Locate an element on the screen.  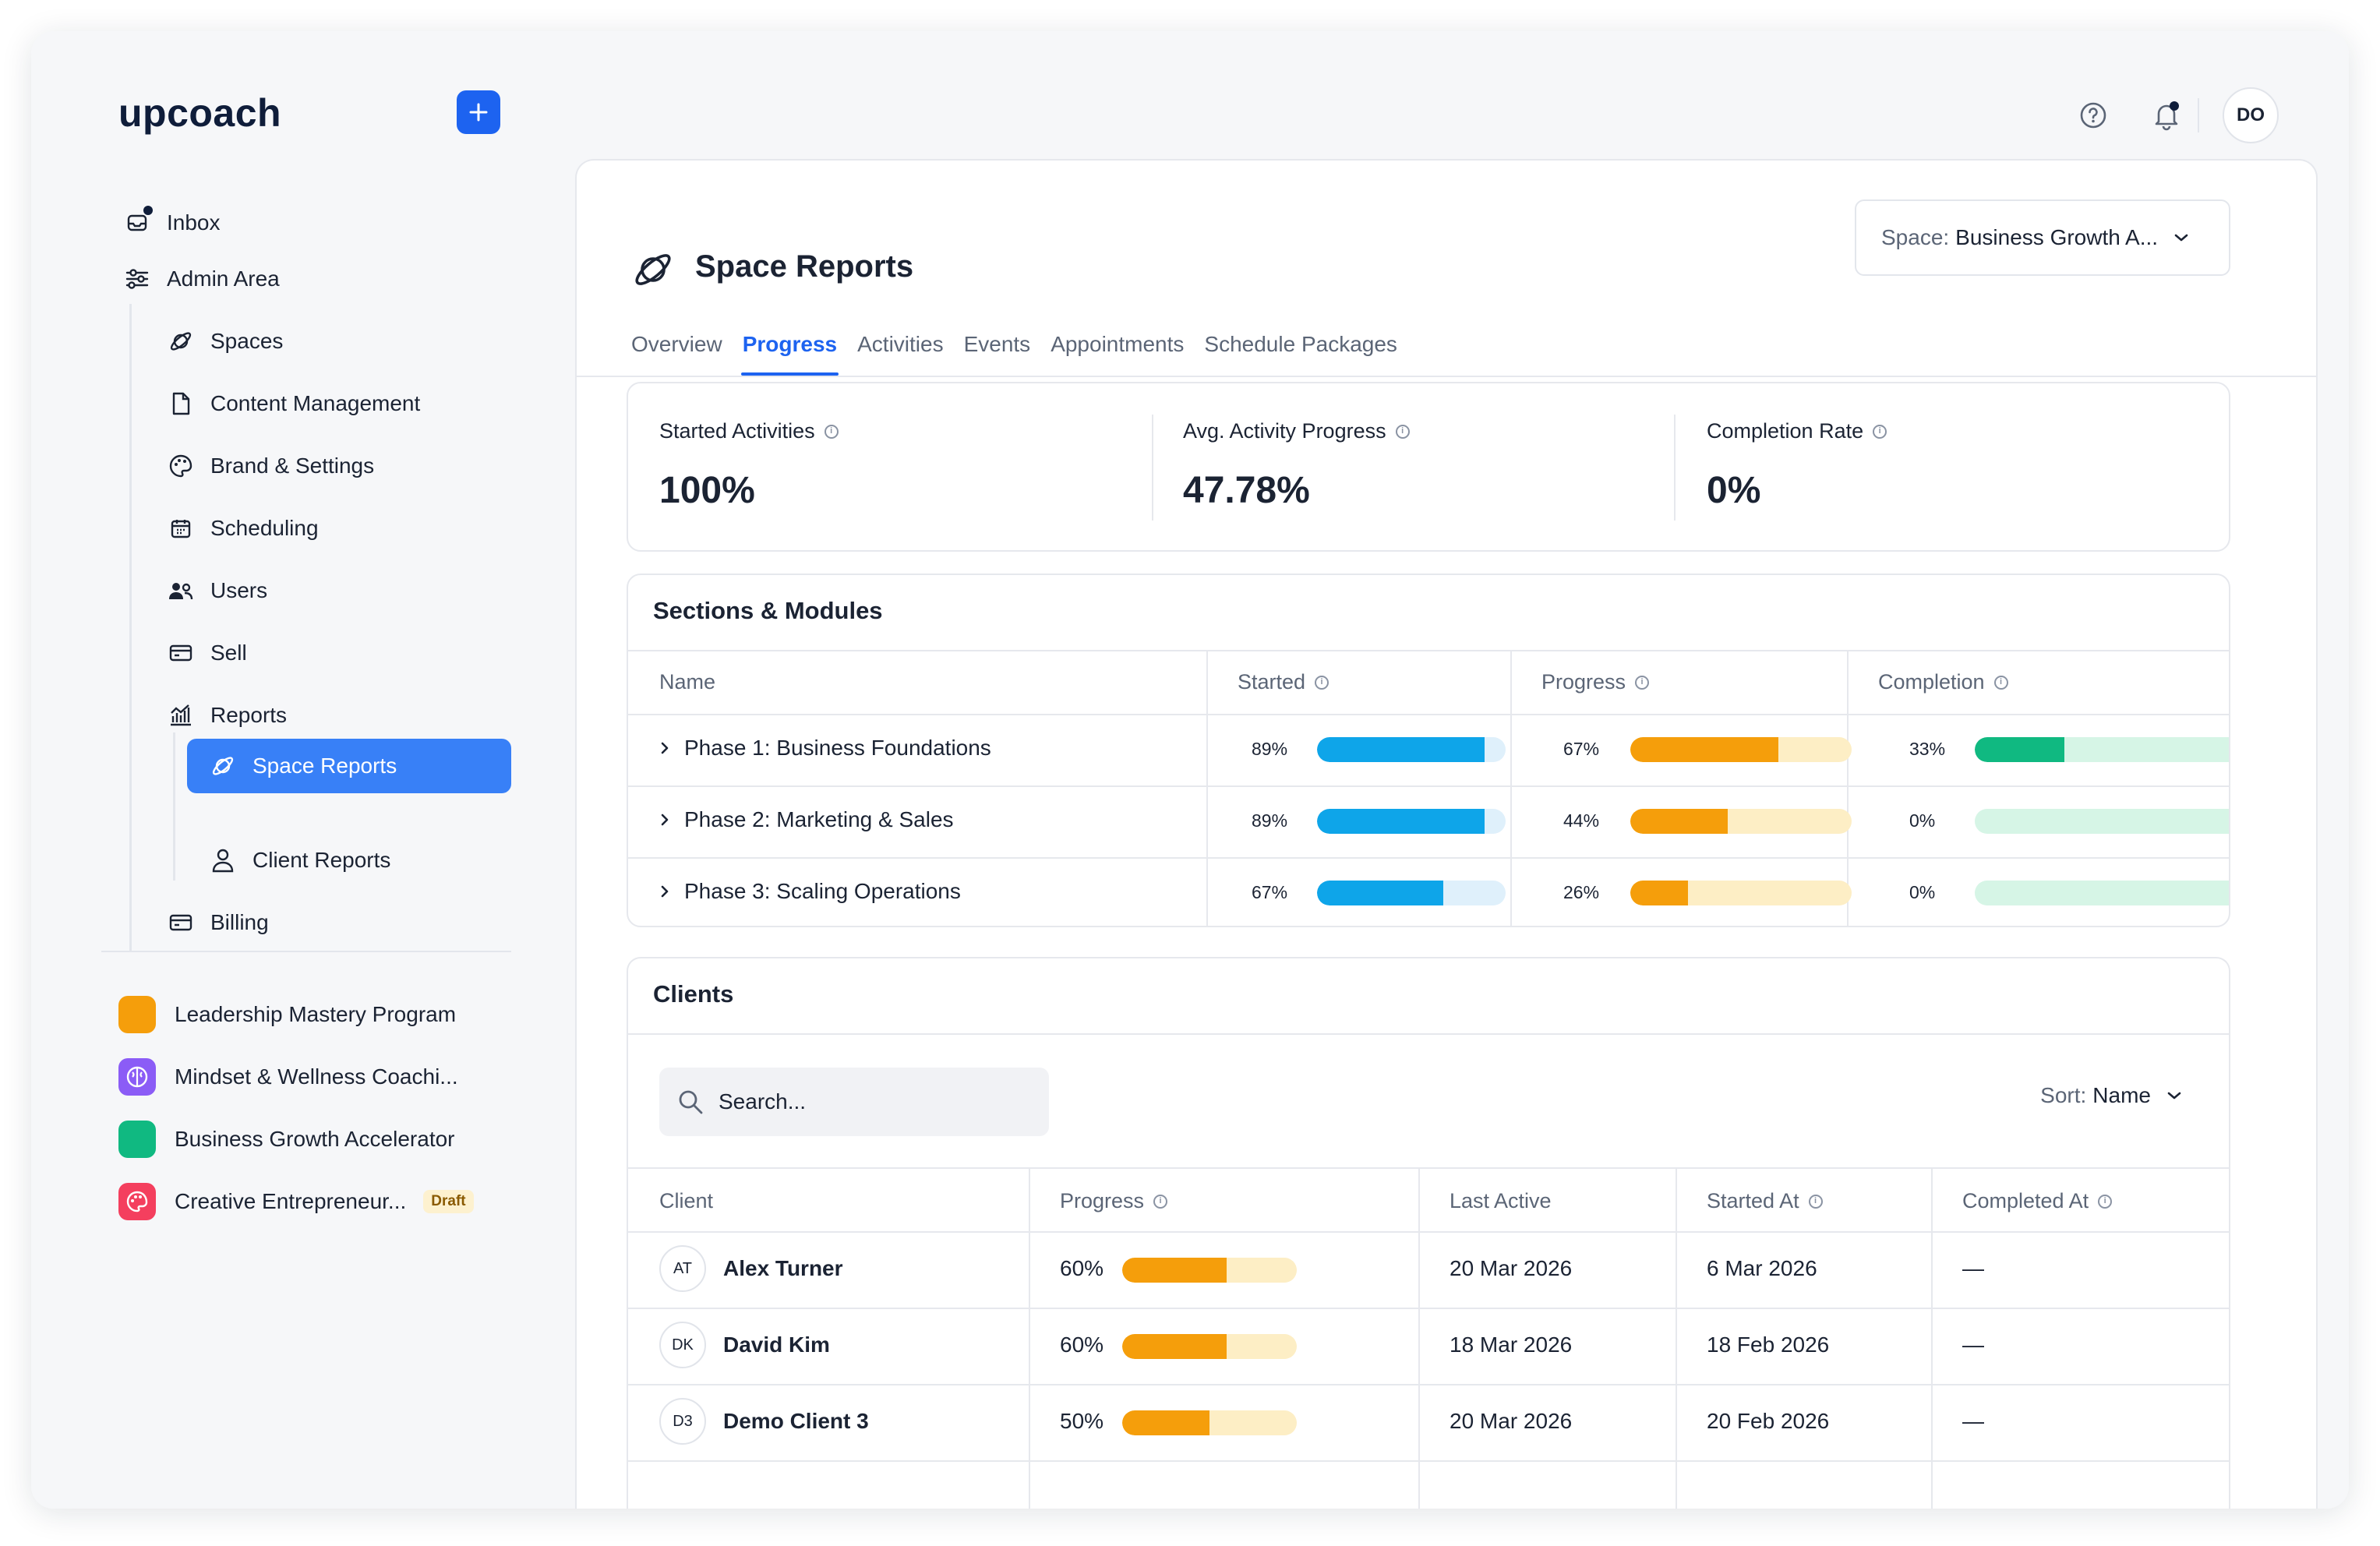
search-icon is located at coordinates (691, 1102).